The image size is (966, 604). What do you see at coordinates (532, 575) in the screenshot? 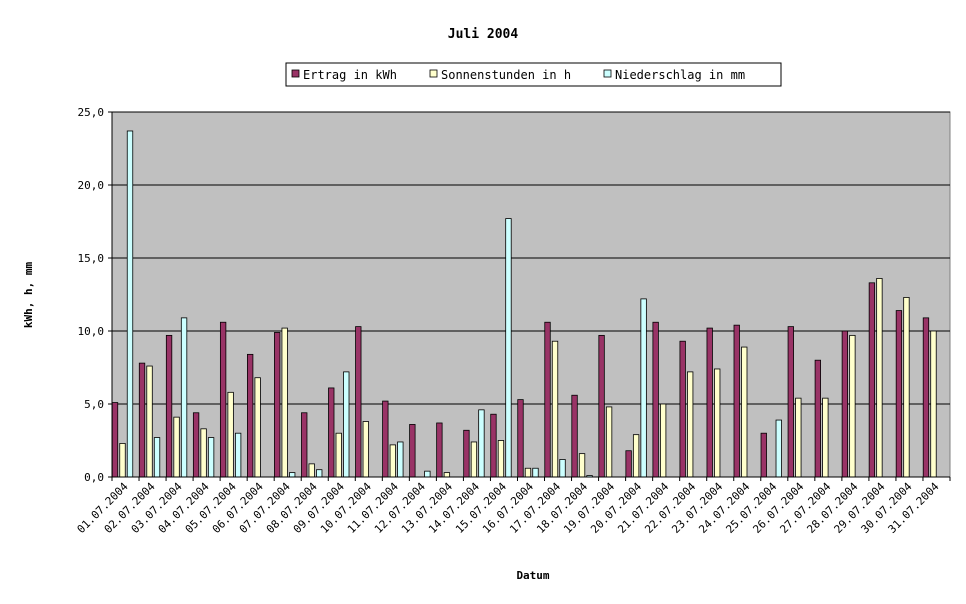
I see `x-axis-label: Datum` at bounding box center [532, 575].